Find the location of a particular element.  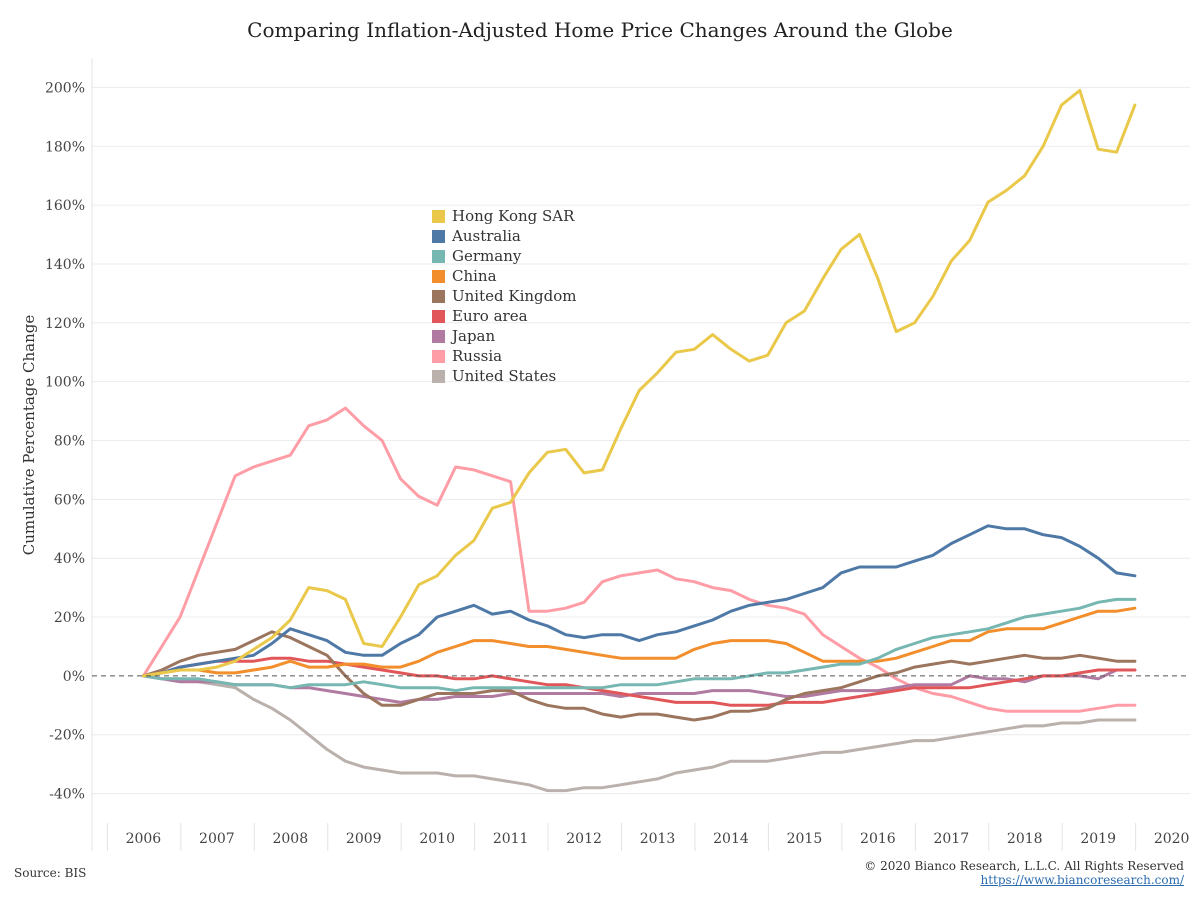

y-tick-label: 80% is located at coordinates (69, 442).